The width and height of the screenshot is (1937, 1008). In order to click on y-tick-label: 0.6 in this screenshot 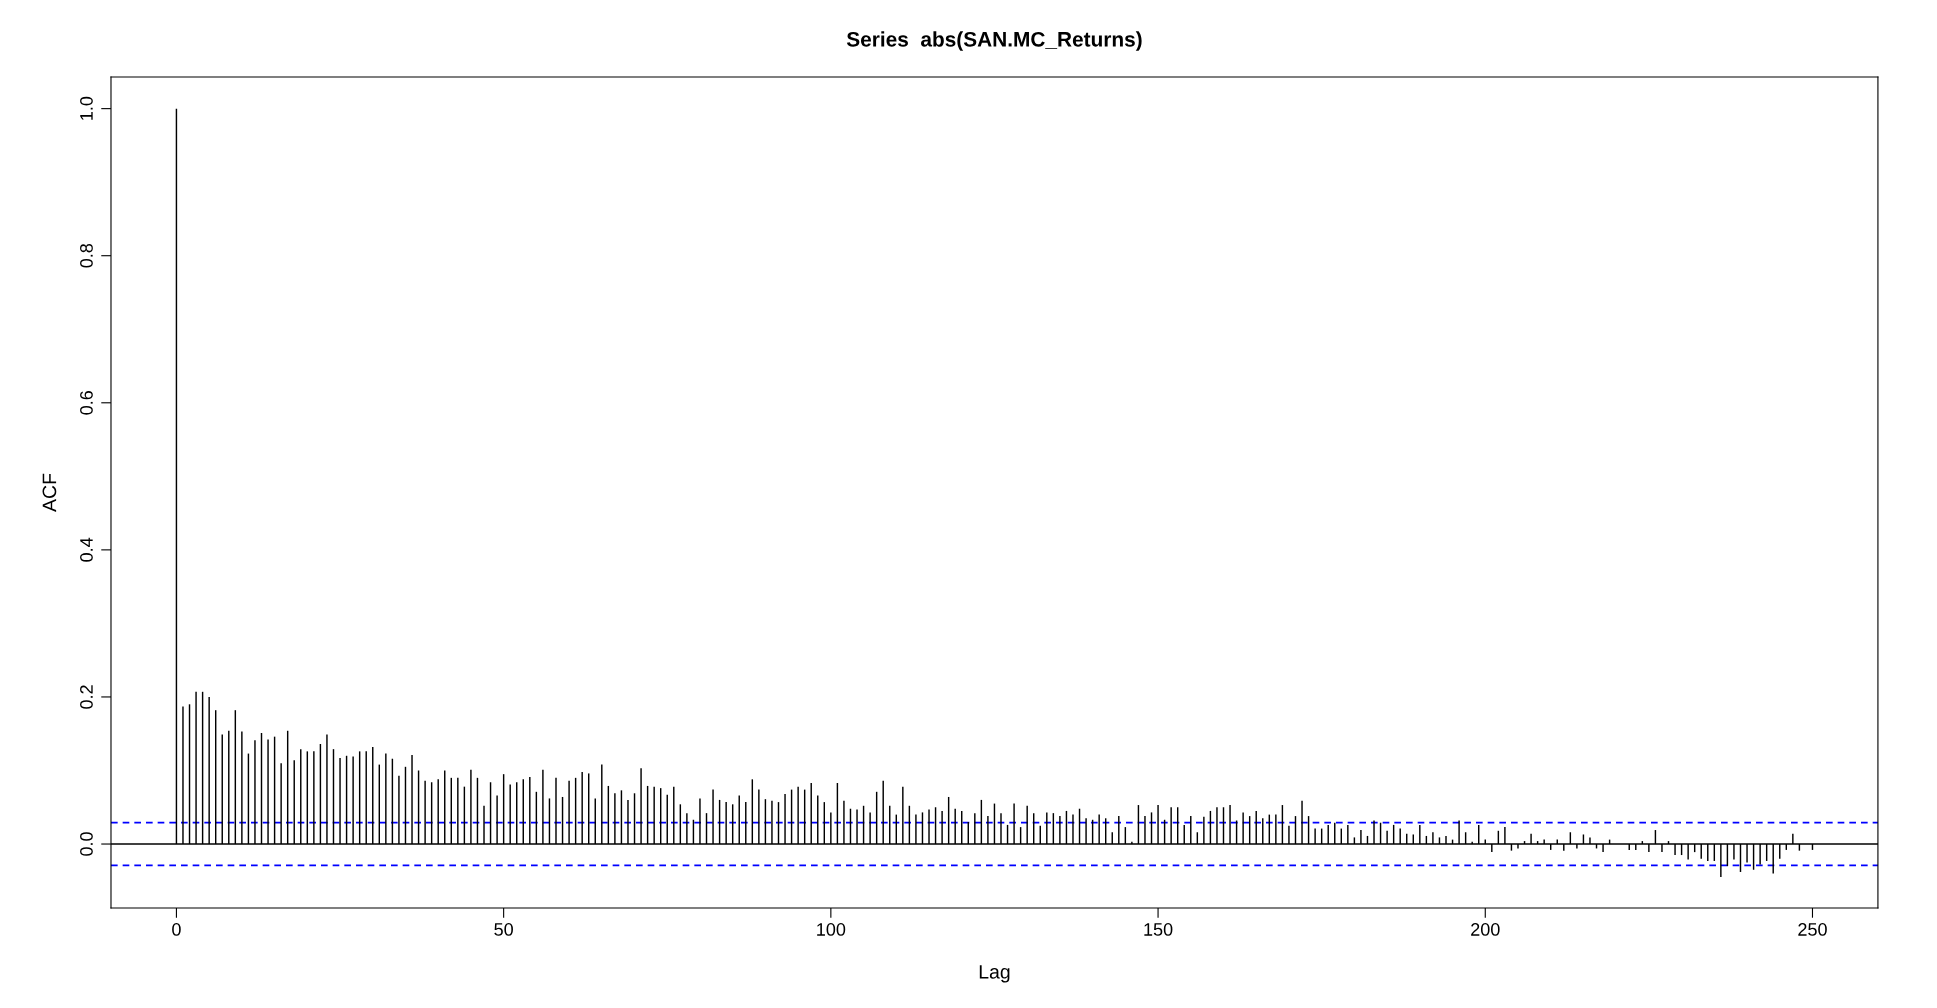, I will do `click(86, 403)`.